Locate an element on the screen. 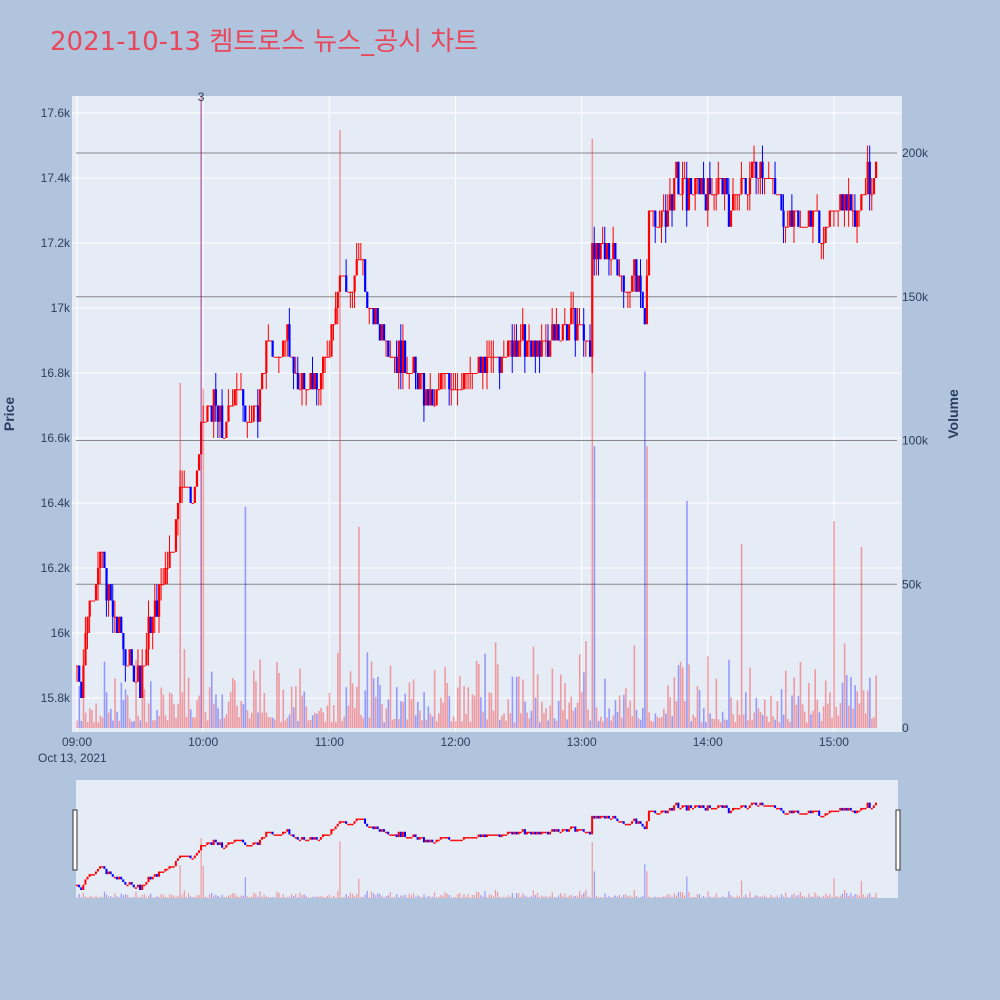 The width and height of the screenshot is (1000, 1000). range-slider-right-handle is located at coordinates (898, 840).